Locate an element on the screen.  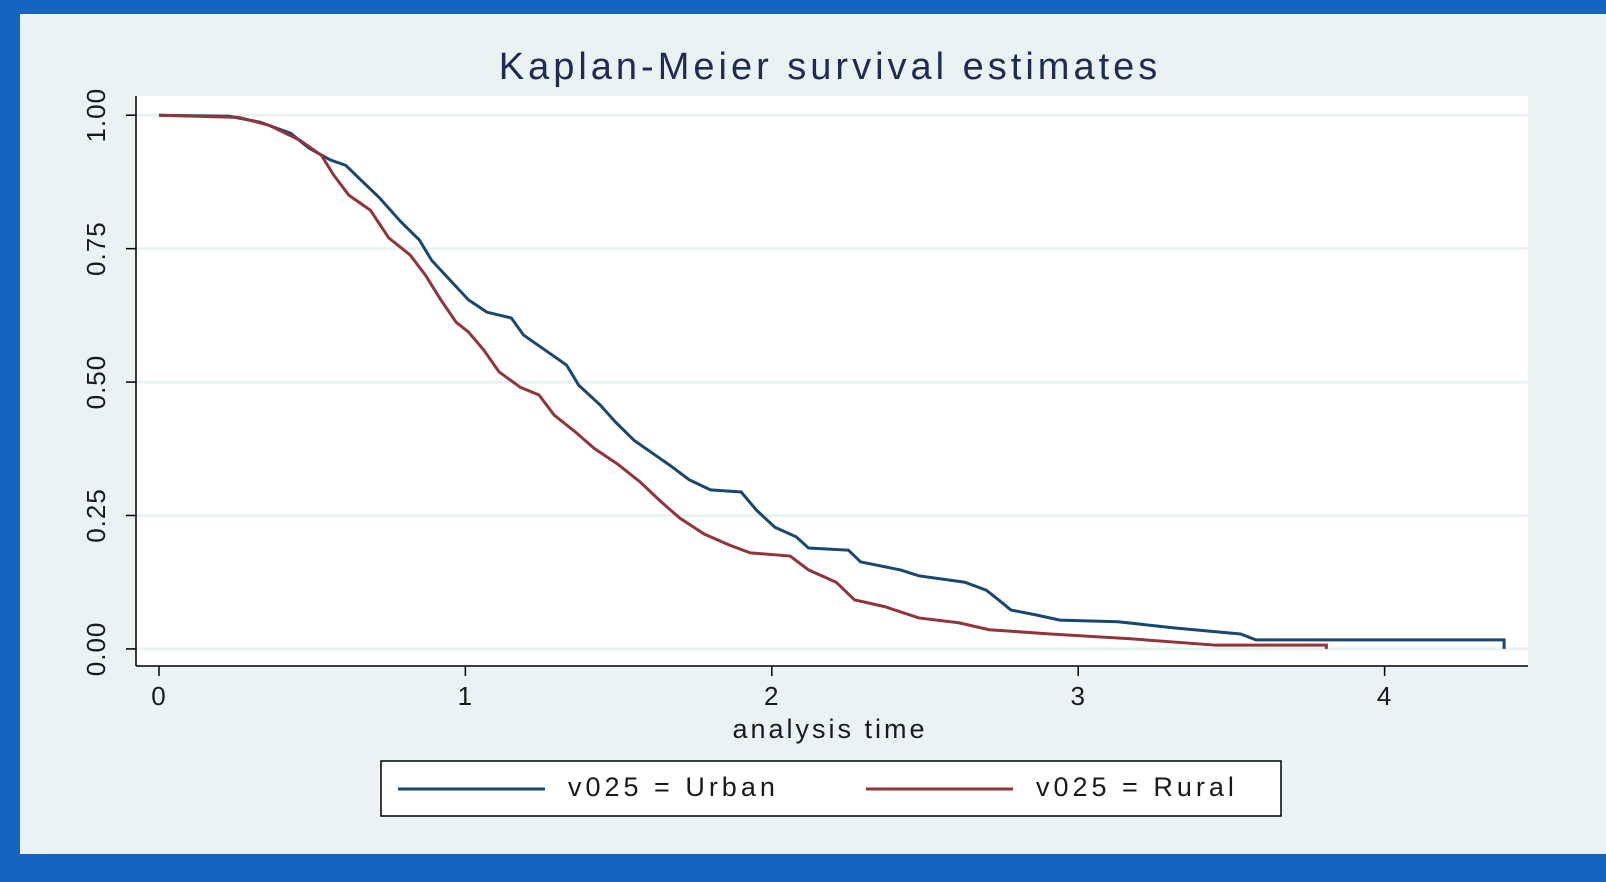
chart-title: Kaplan-Meier survival estimates is located at coordinates (830, 67).